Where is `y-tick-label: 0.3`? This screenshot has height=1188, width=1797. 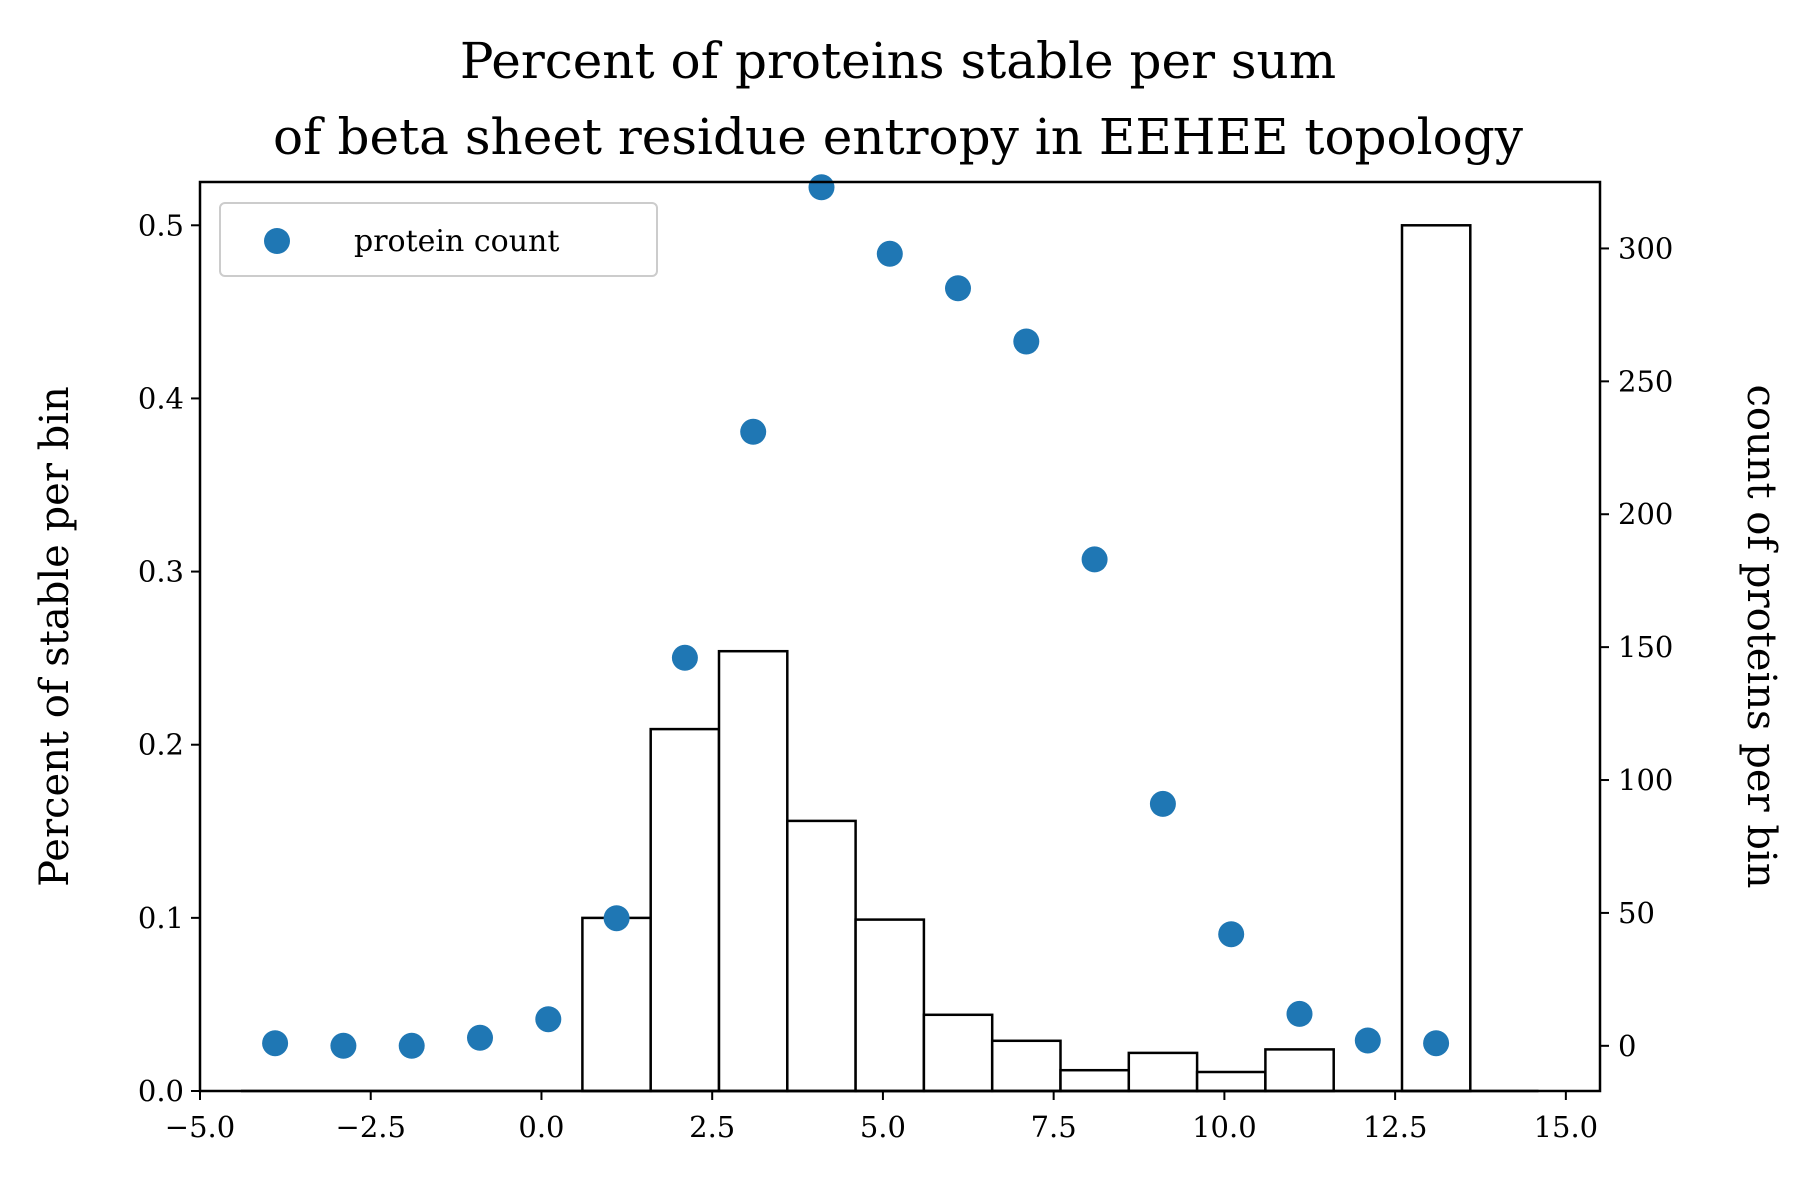 y-tick-label: 0.3 is located at coordinates (161, 572).